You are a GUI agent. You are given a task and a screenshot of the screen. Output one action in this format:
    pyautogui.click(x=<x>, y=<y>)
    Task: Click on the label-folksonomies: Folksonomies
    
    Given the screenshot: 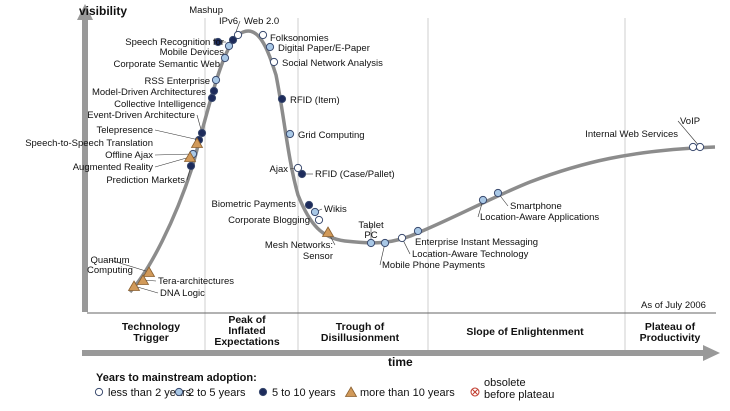 What is the action you would take?
    pyautogui.click(x=299, y=38)
    